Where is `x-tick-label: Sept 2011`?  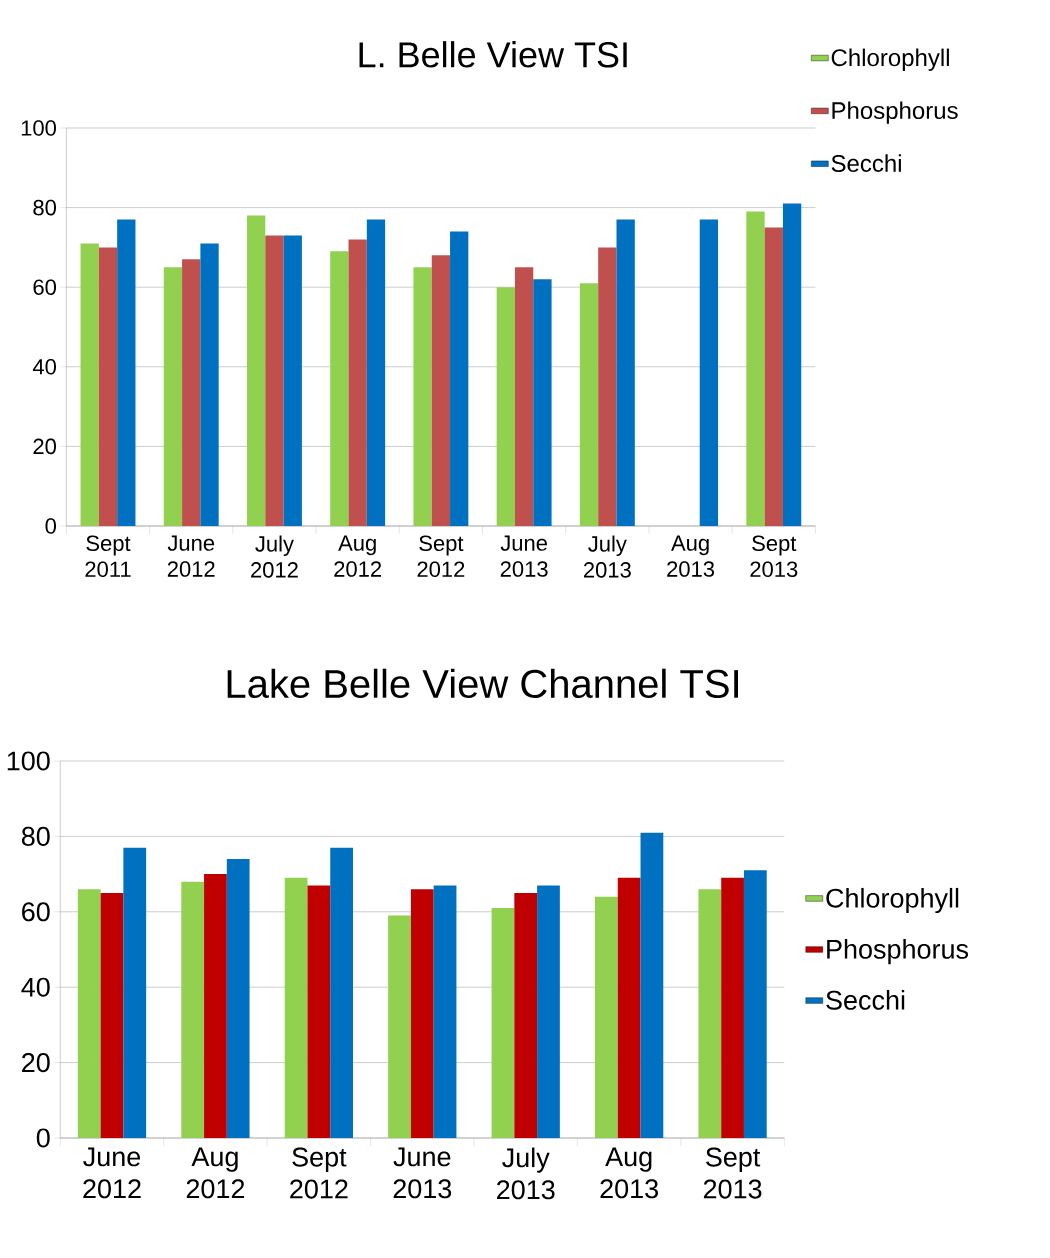 x-tick-label: Sept 2011 is located at coordinates (108, 556).